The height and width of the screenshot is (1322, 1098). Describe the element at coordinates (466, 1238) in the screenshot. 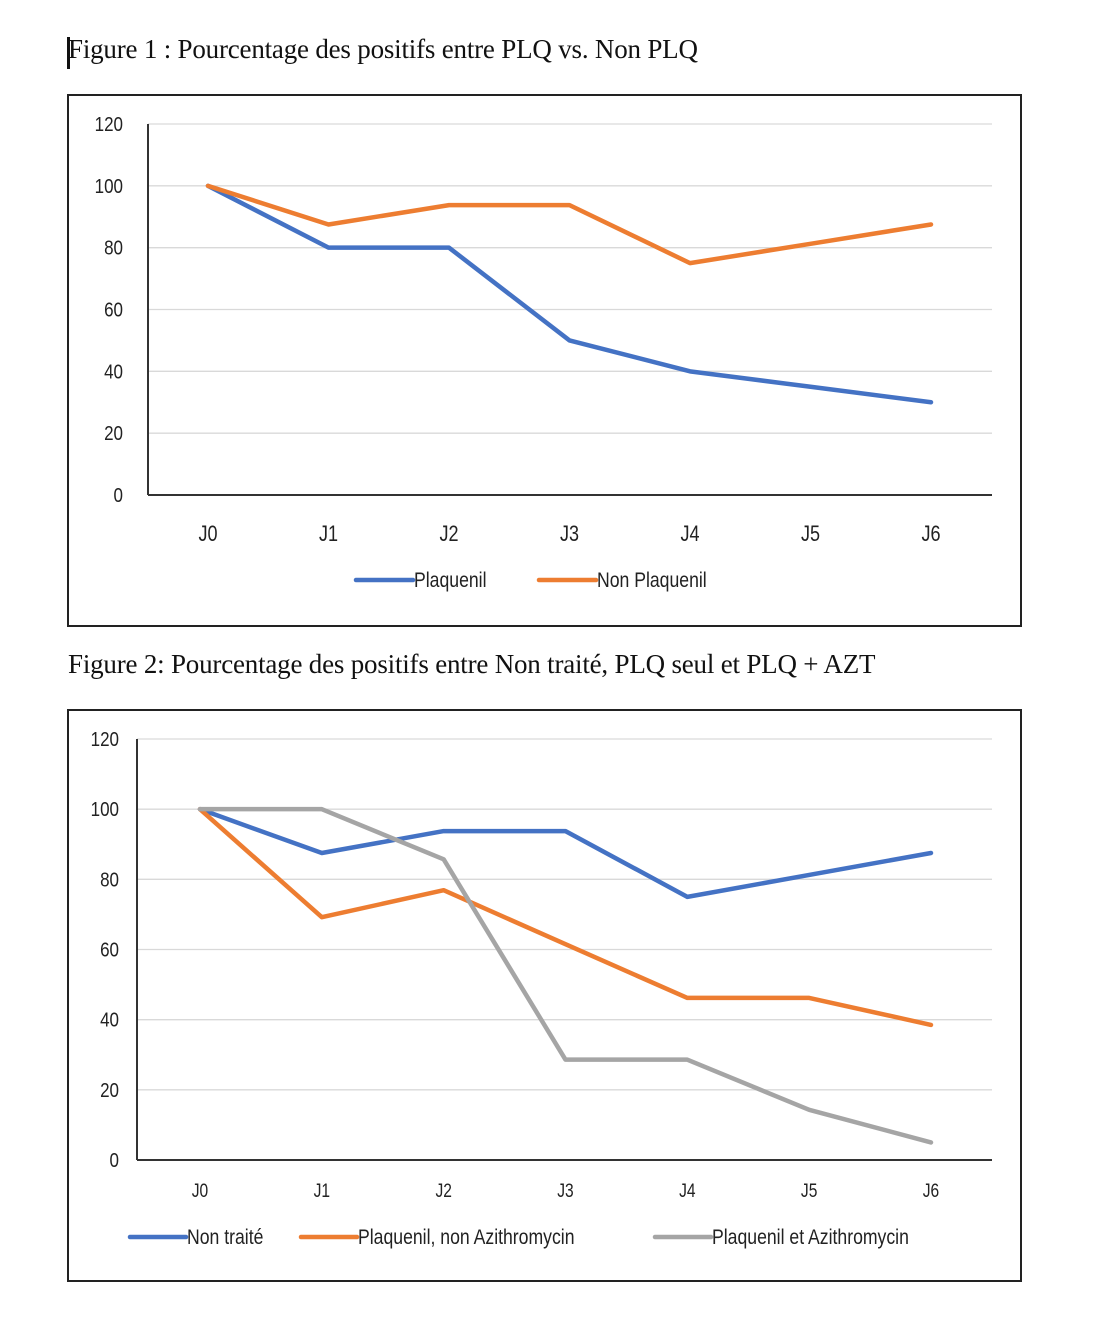

I see `legend-label: Plaquenil, non Azithromycin` at that location.